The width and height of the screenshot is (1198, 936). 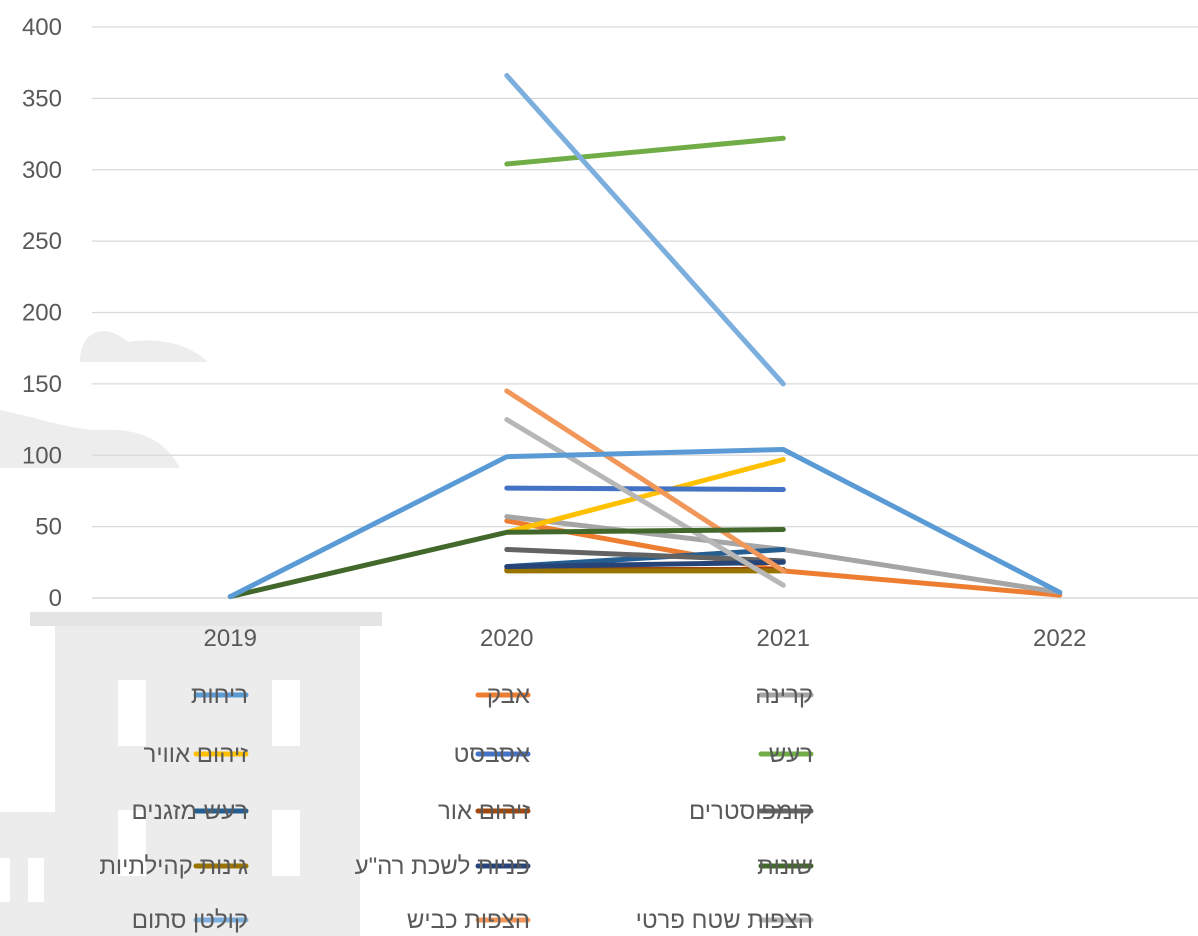 I want to click on x-axis: 2019 2020 2021 2022, so click(x=645, y=638).